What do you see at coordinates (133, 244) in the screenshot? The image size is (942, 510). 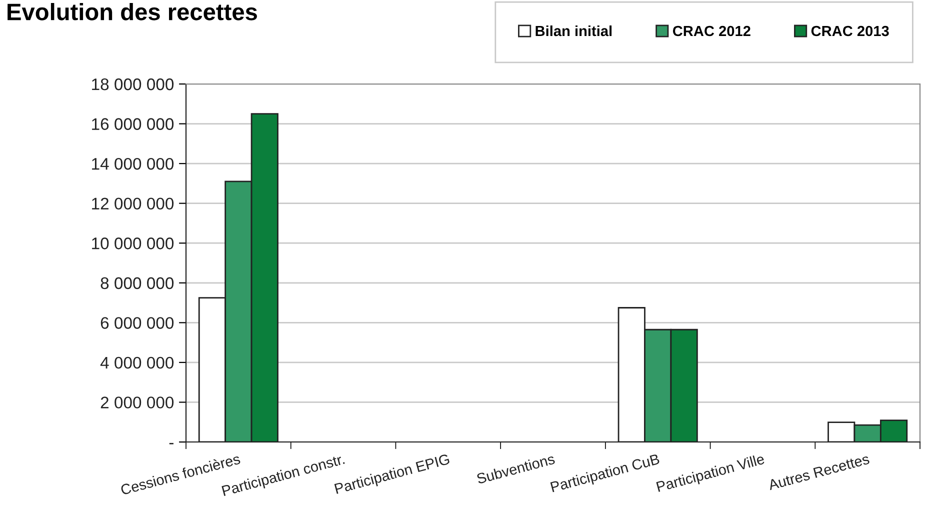 I see `y-tick-label: 10 000 000` at bounding box center [133, 244].